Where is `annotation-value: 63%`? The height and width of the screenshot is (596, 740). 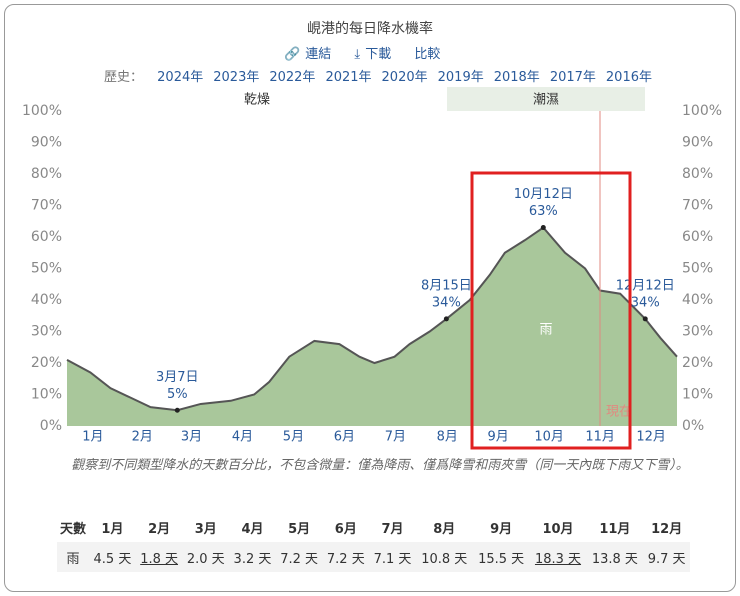 annotation-value: 63% is located at coordinates (543, 211).